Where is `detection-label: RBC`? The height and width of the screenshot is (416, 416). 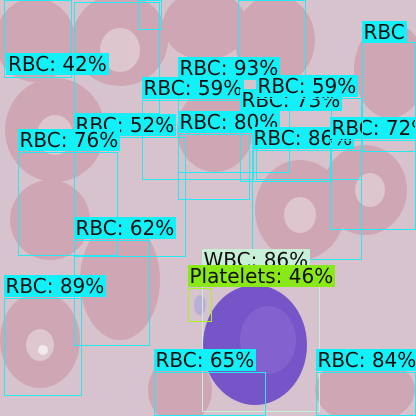
detection-label: RBC is located at coordinates (384, 32).